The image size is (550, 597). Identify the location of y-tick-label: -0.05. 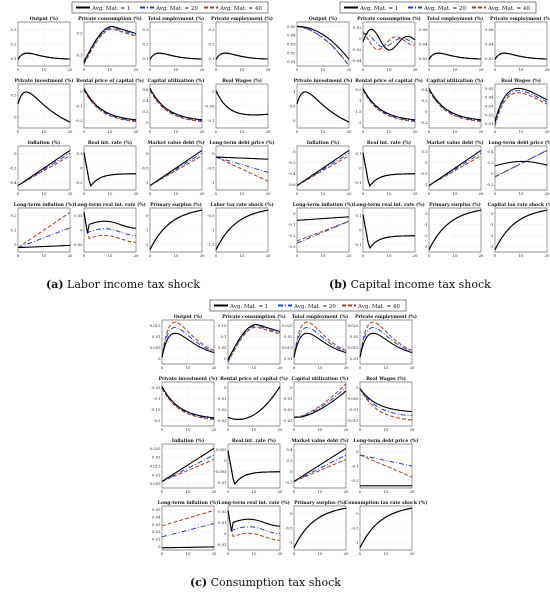
(156, 387).